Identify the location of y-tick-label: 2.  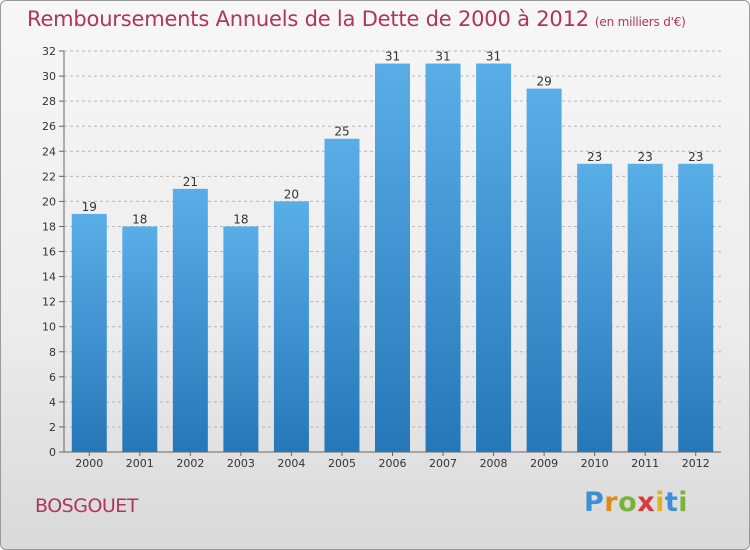
(52, 427).